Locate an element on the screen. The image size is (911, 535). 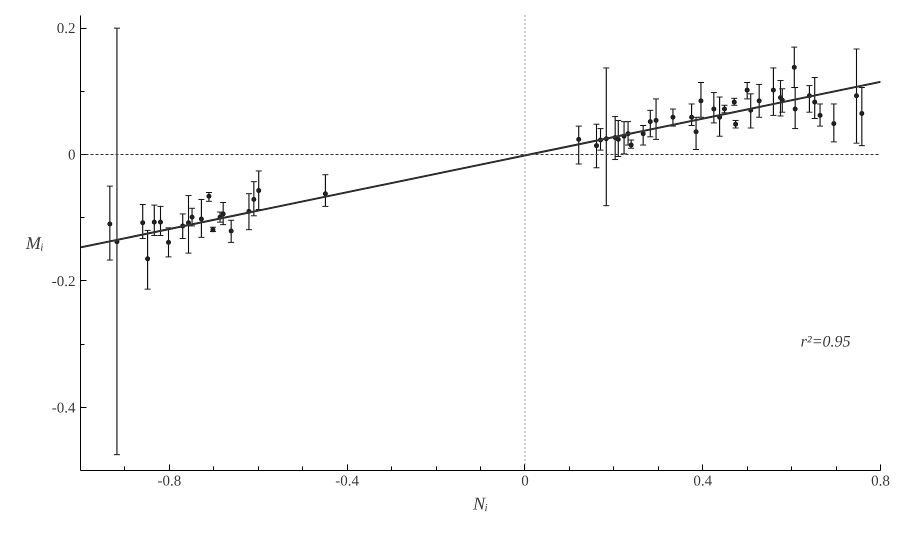
x-tick-label: 0.8 is located at coordinates (880, 482).